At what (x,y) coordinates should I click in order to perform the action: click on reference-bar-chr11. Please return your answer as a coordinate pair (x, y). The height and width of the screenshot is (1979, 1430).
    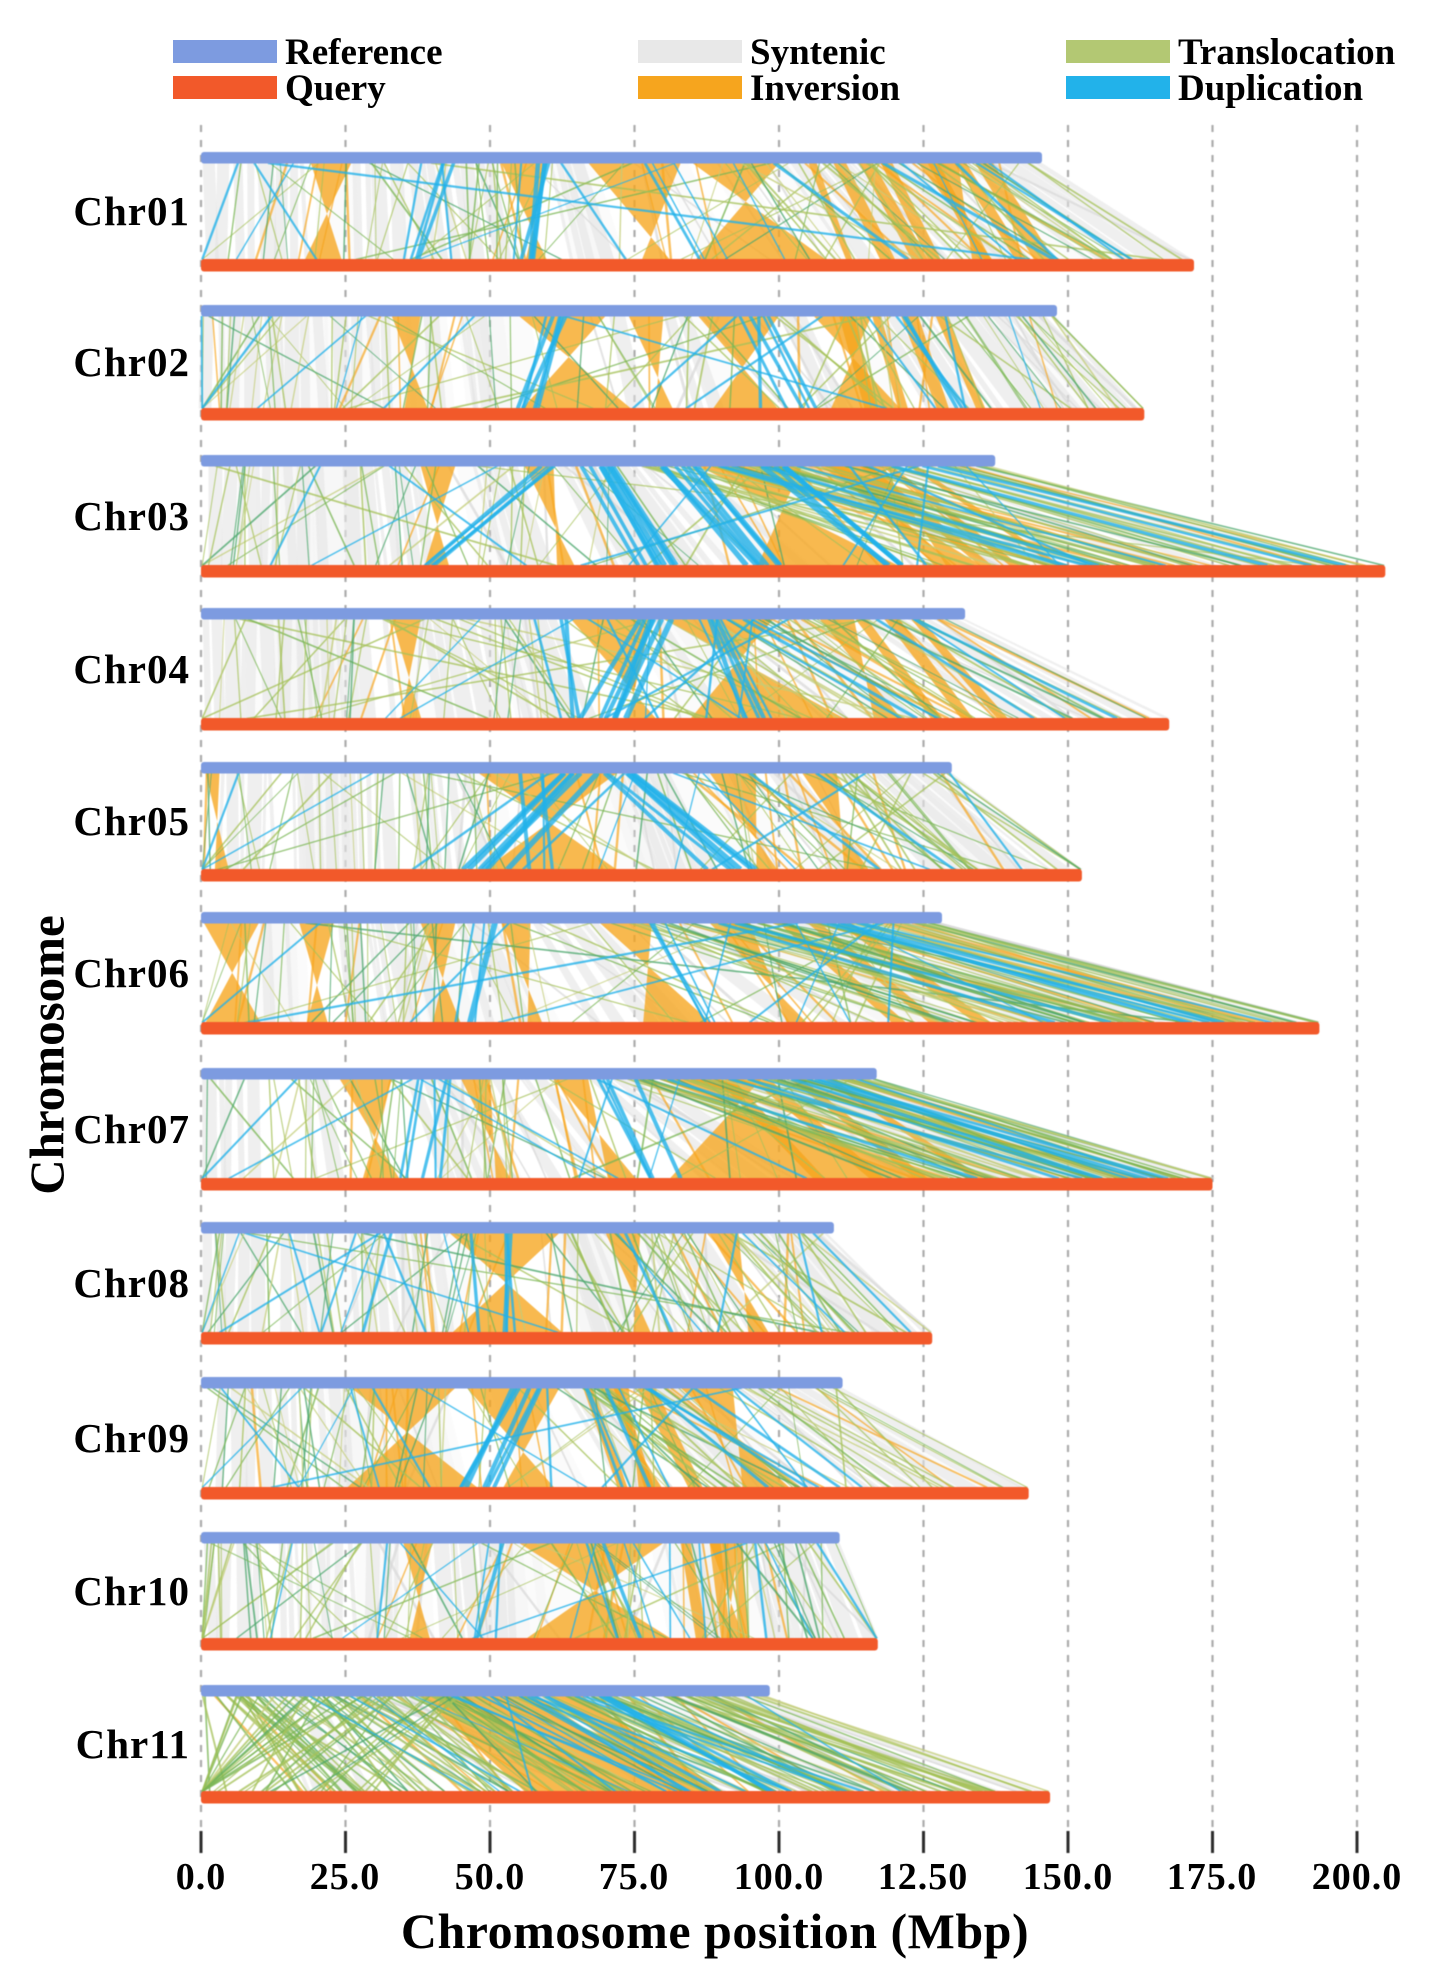
    Looking at the image, I should click on (485, 1691).